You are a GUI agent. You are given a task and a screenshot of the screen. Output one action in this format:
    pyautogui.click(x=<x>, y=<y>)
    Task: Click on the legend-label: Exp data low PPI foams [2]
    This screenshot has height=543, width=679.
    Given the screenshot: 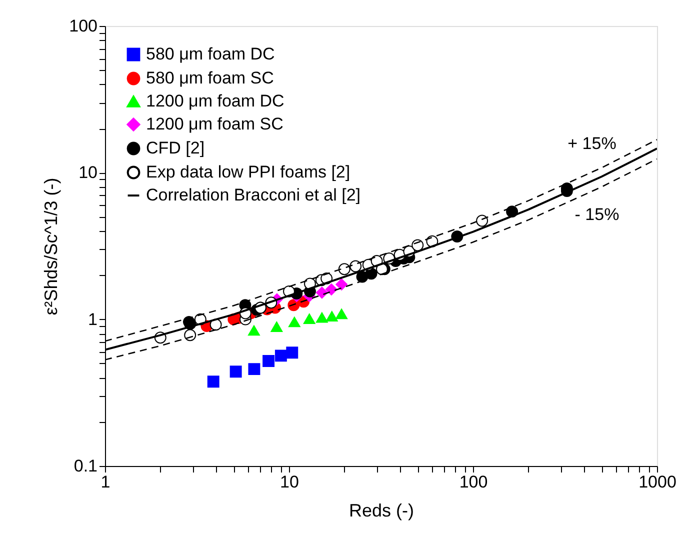 What is the action you would take?
    pyautogui.click(x=248, y=172)
    